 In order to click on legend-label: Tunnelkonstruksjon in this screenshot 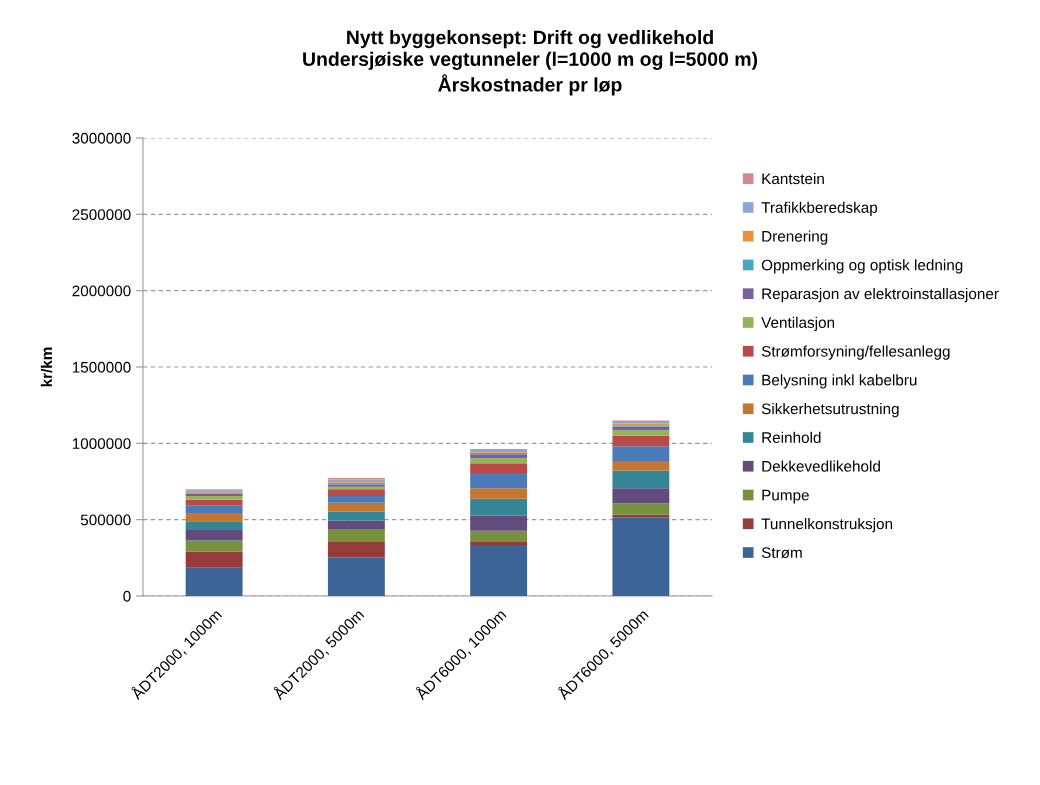, I will do `click(827, 525)`.